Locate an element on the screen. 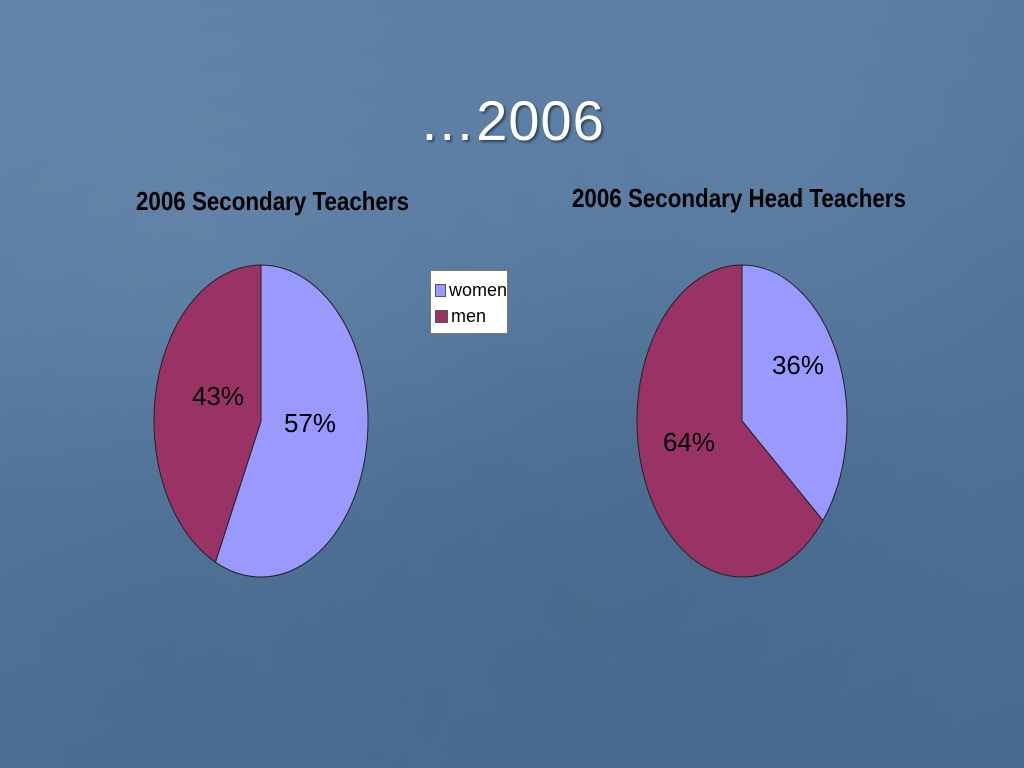 The height and width of the screenshot is (768, 1024). pie-0-slice-men is located at coordinates (207, 413).